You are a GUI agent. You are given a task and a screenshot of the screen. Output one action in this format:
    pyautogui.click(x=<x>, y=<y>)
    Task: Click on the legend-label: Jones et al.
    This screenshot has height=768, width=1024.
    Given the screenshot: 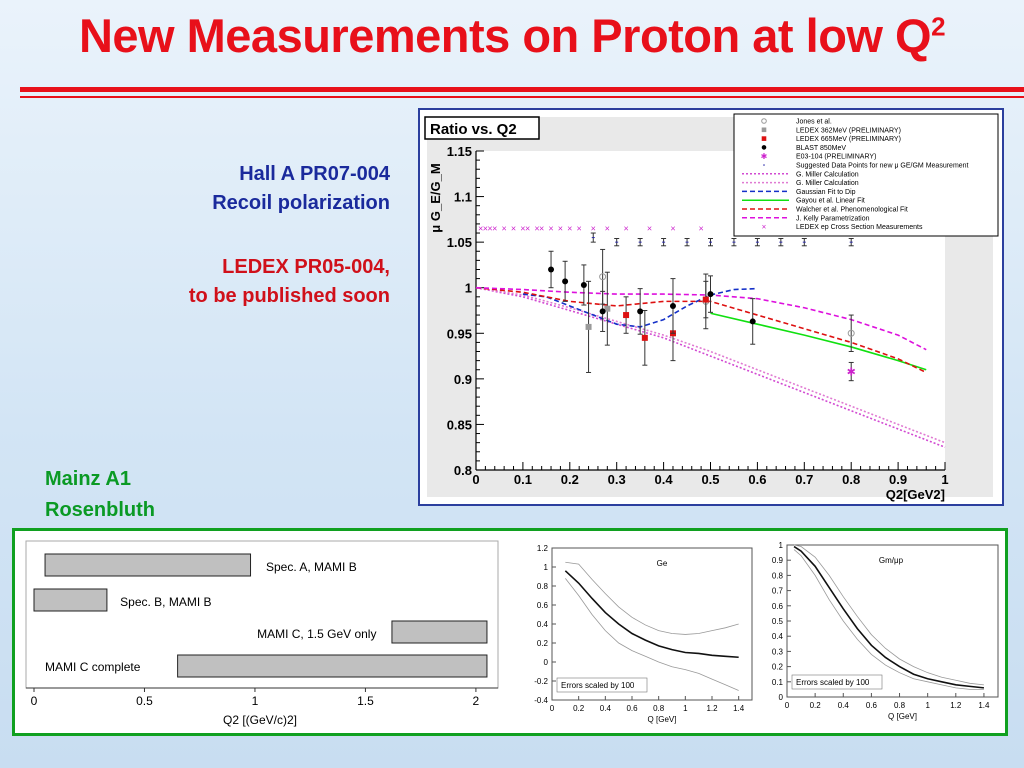 What is the action you would take?
    pyautogui.click(x=814, y=122)
    